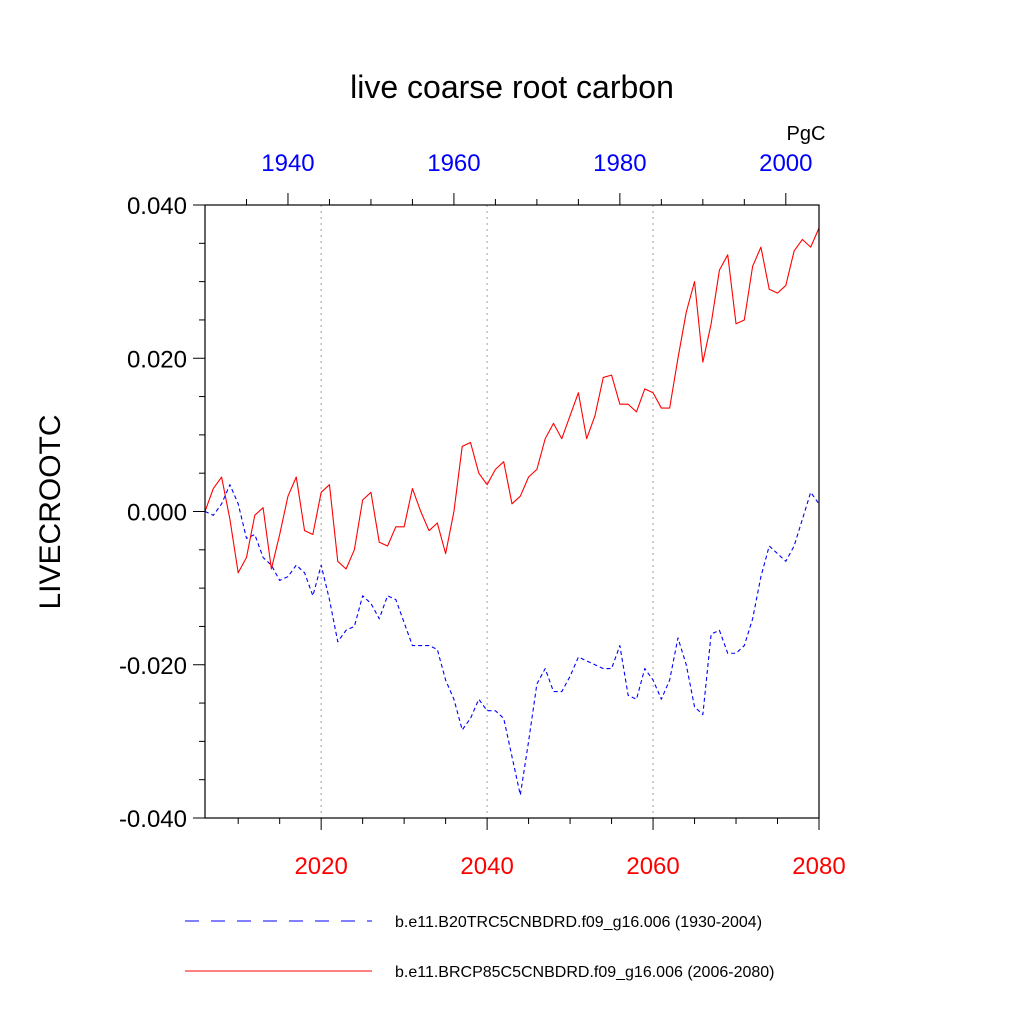 The height and width of the screenshot is (1024, 1024). I want to click on x-top-tick-label: 1940, so click(287, 163).